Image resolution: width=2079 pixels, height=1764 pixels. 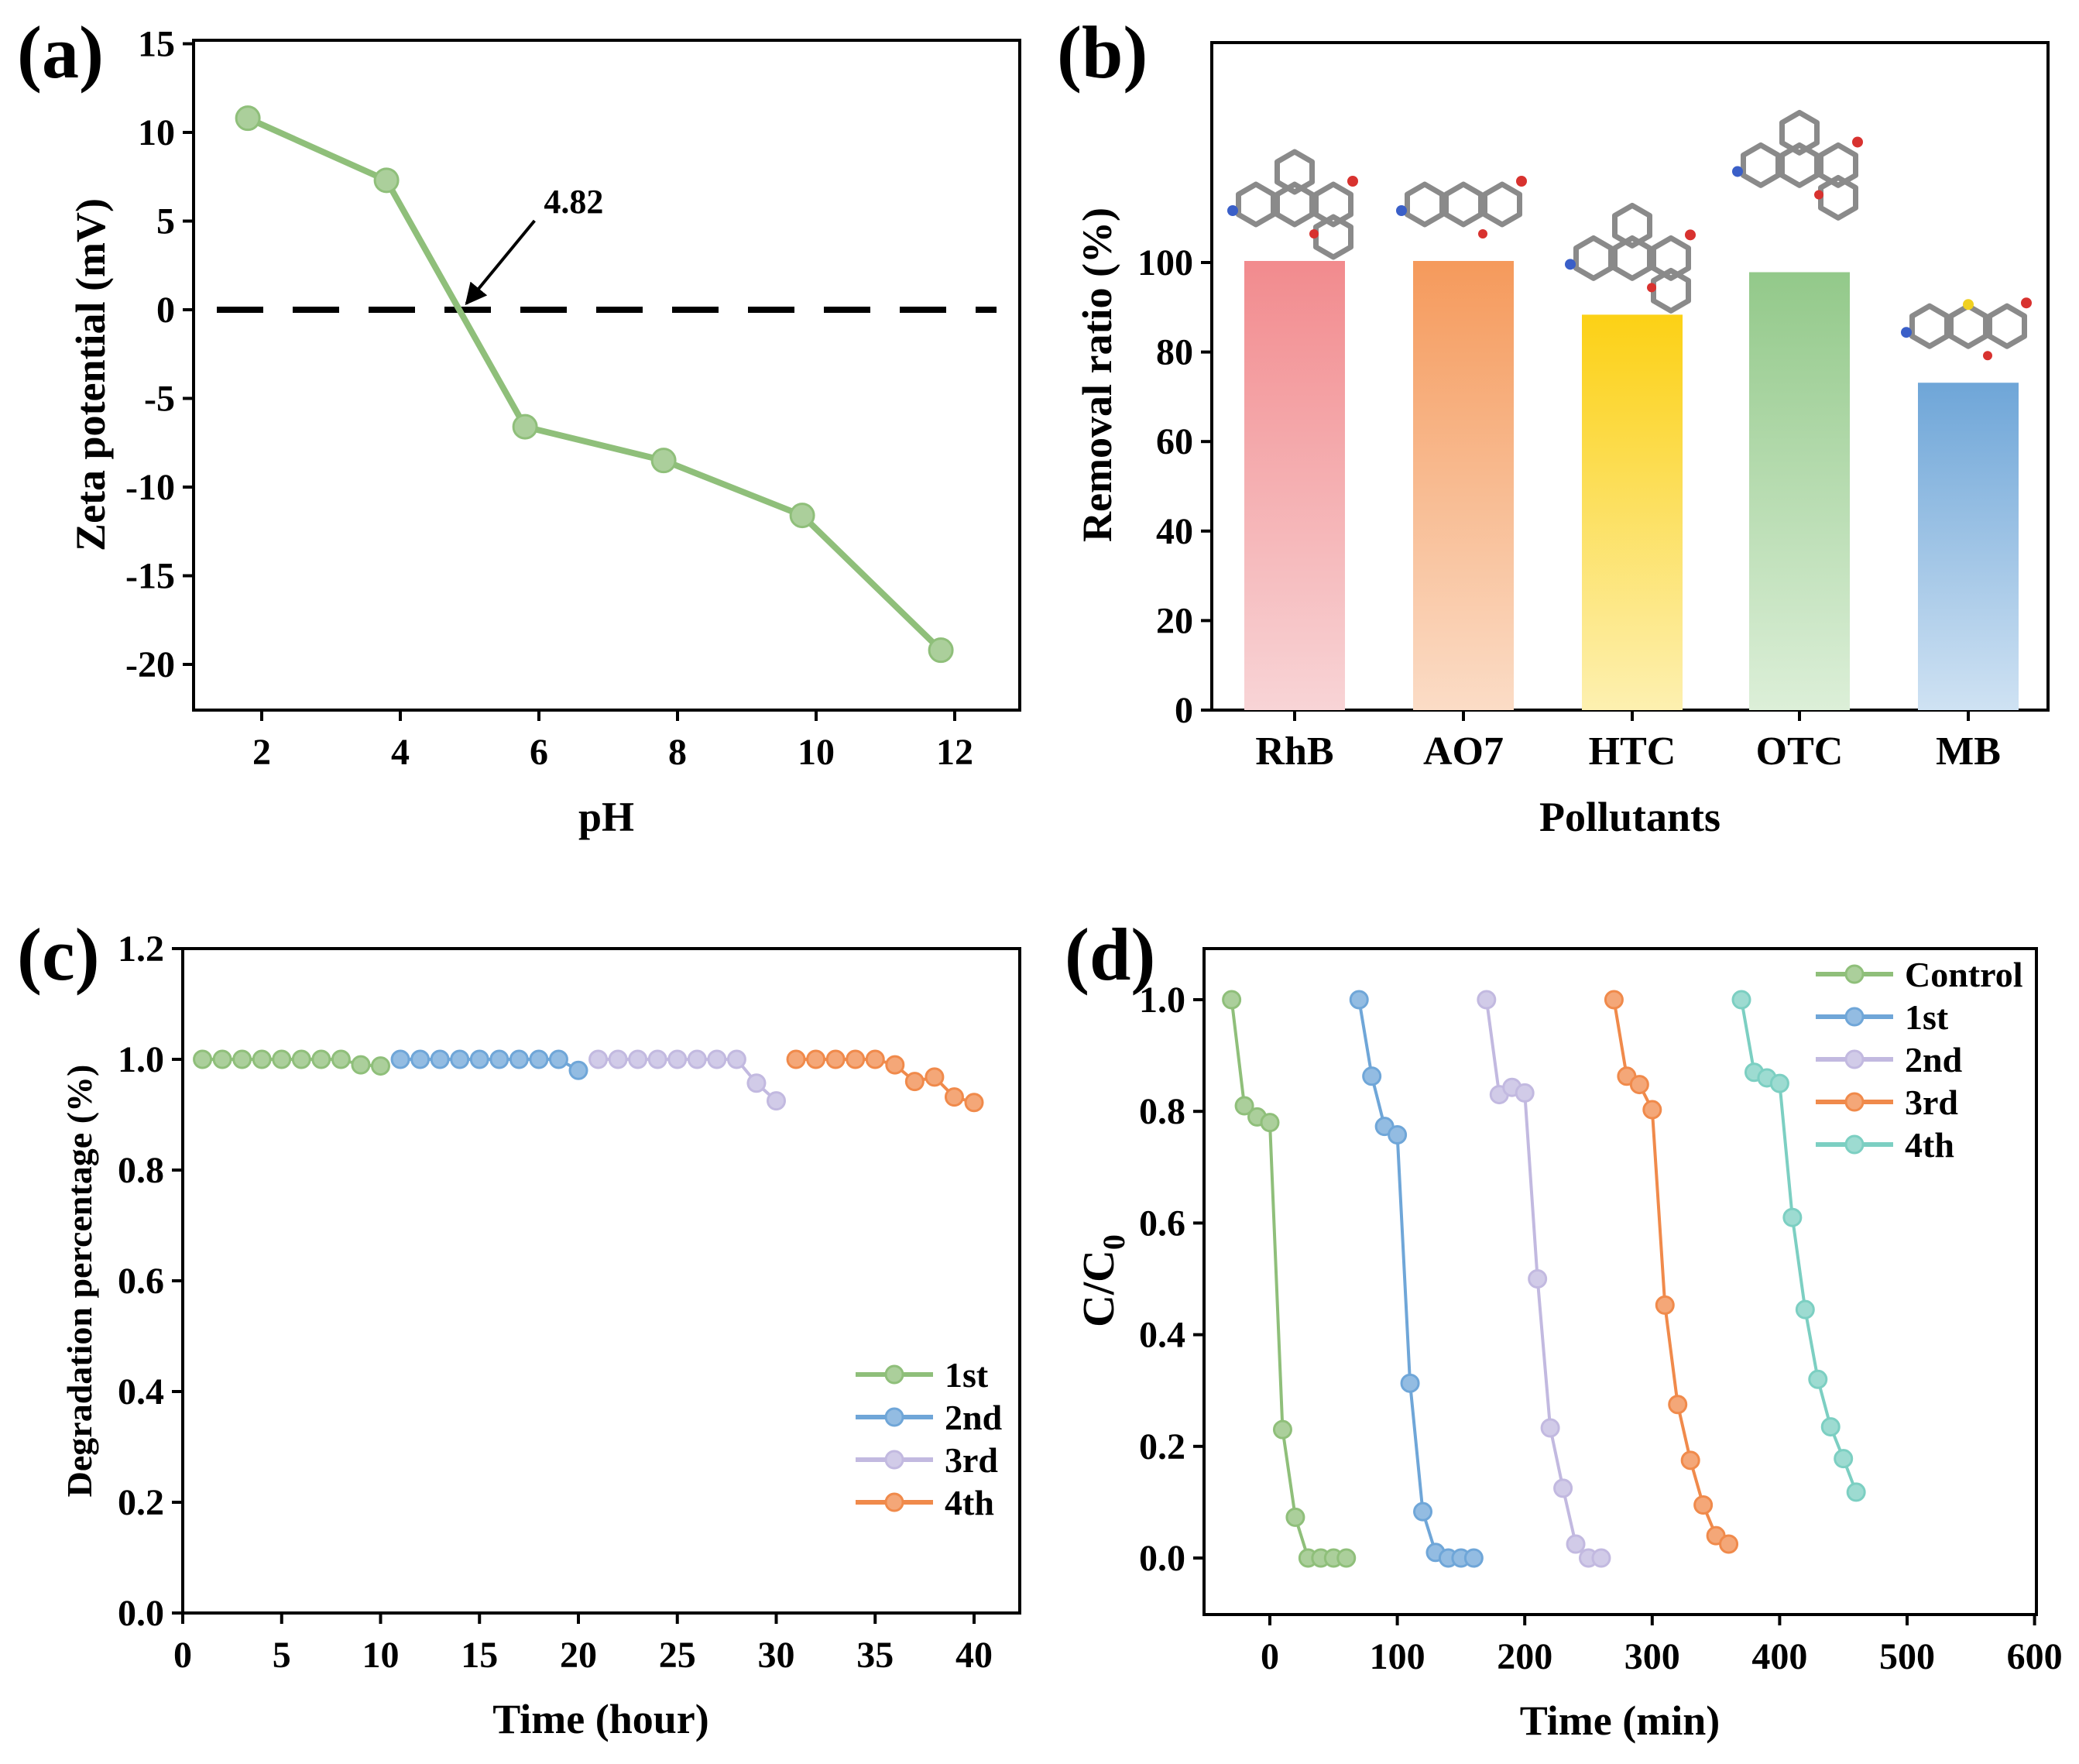 I want to click on panel-c-x-tick-label: 20, so click(x=578, y=1655).